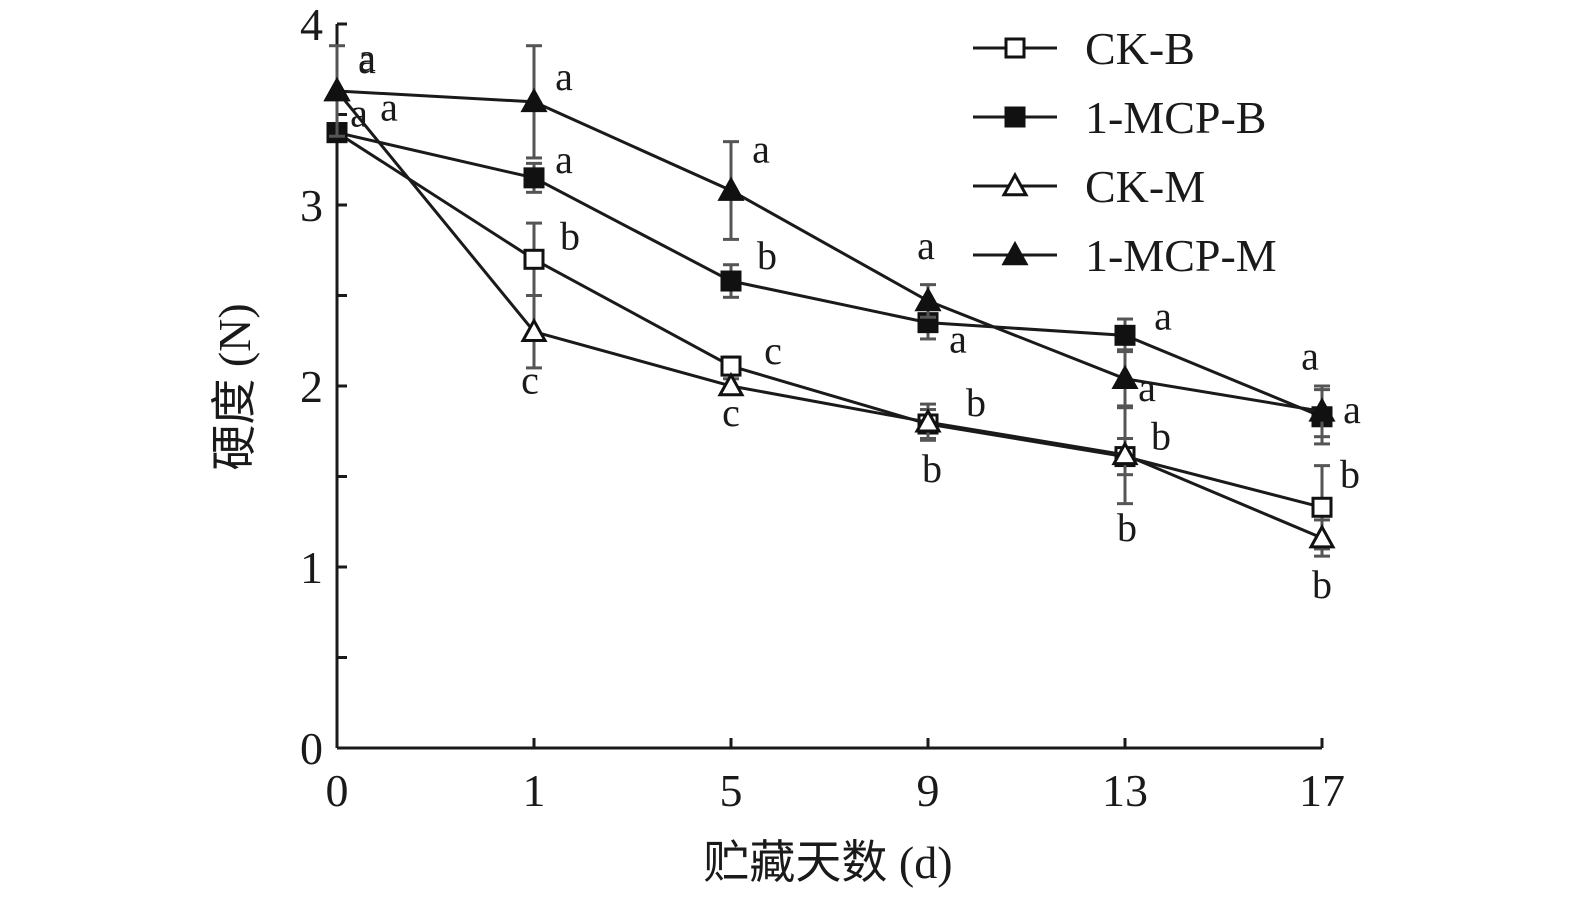  Describe the element at coordinates (337, 790) in the screenshot. I see `x-tick-label: 0` at that location.